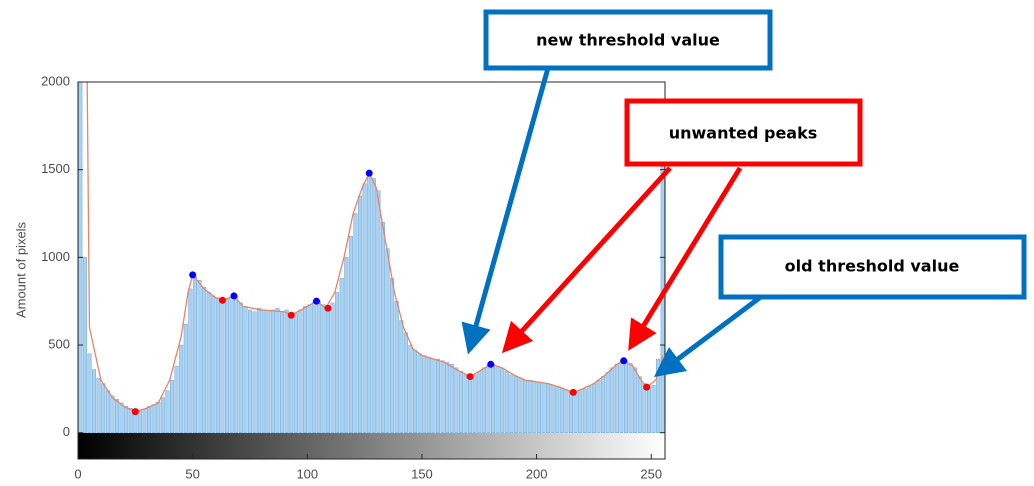 Image resolution: width=1034 pixels, height=486 pixels. What do you see at coordinates (66, 431) in the screenshot?
I see `y-tick-label: 0` at bounding box center [66, 431].